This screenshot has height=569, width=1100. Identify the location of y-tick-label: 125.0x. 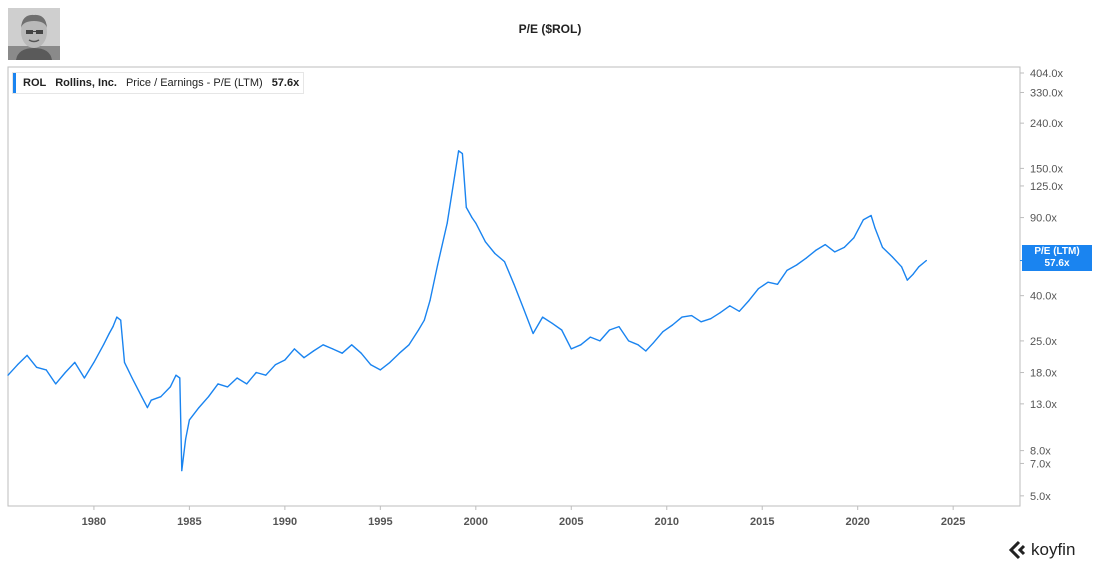
(1047, 187).